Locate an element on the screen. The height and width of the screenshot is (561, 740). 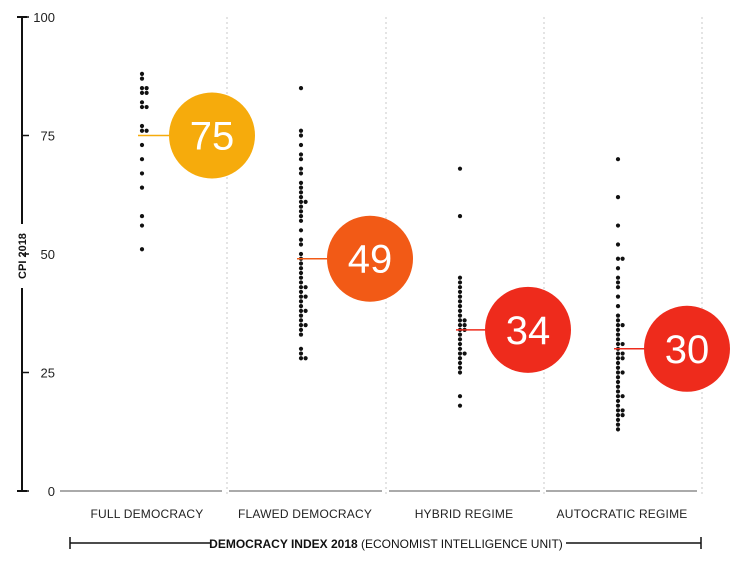
y-axis-label: CPI 2018 is located at coordinates (23, 256).